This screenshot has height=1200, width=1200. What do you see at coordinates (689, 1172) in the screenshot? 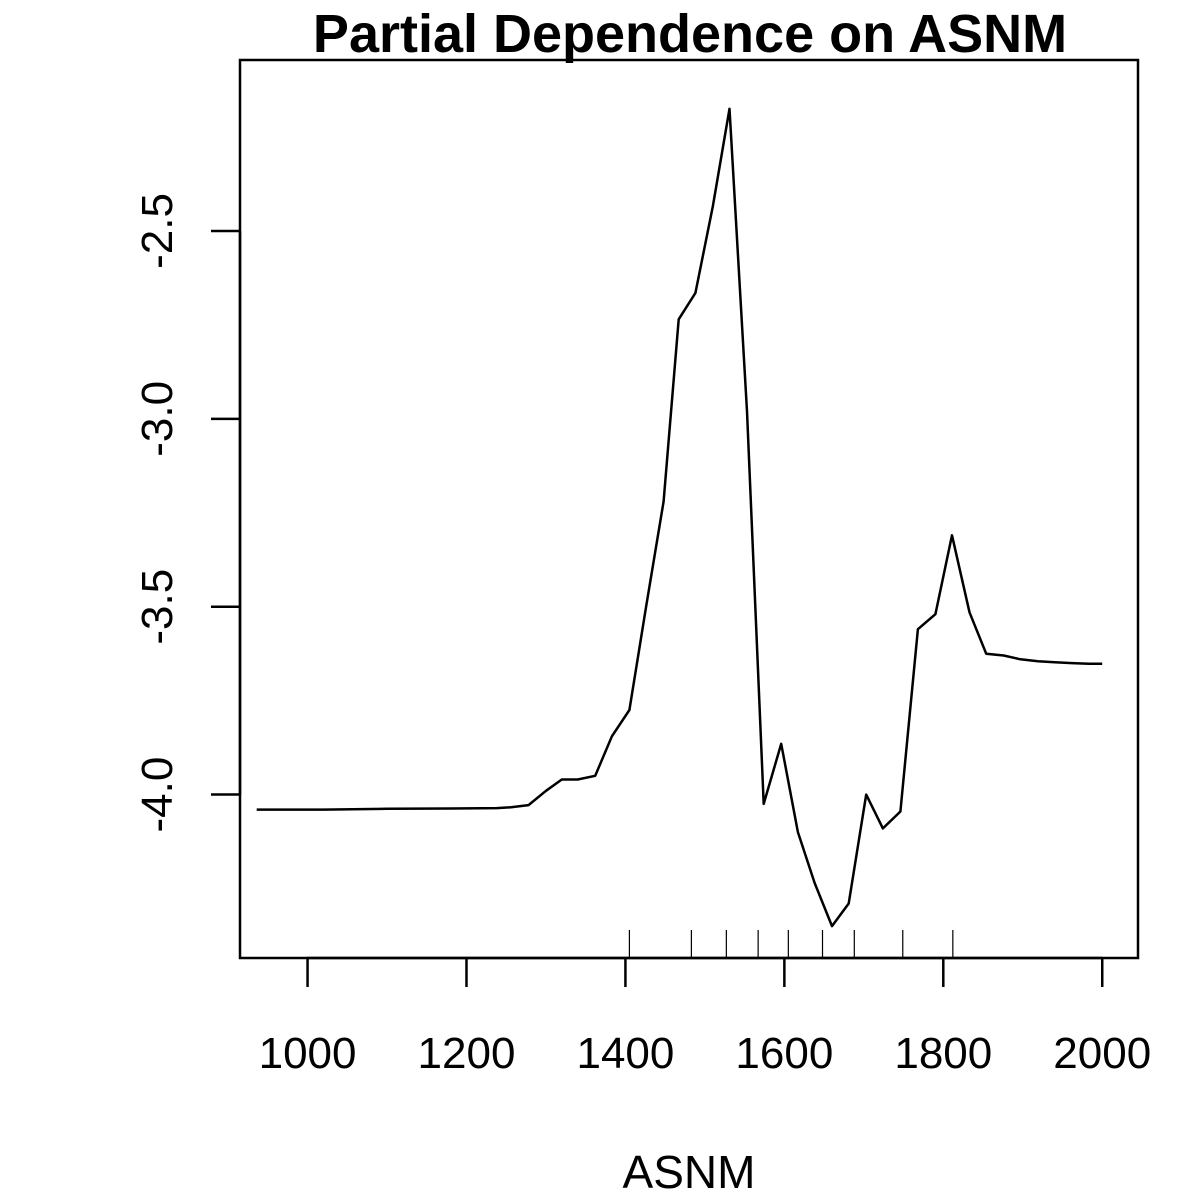
I see `x-axis-label: ASNM` at bounding box center [689, 1172].